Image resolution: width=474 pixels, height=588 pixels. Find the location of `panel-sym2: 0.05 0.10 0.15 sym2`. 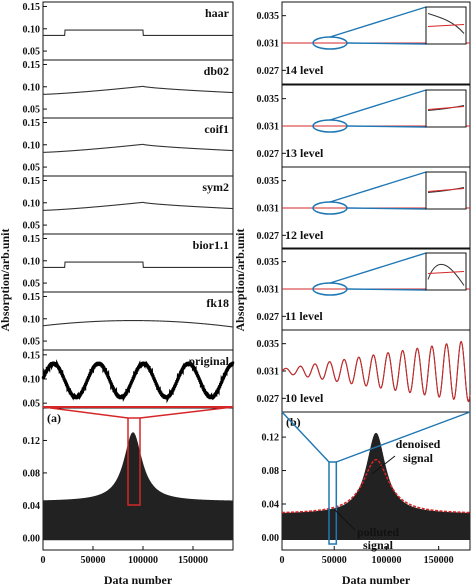

panel-sym2: 0.05 0.10 0.15 sym2 is located at coordinates (128, 205).